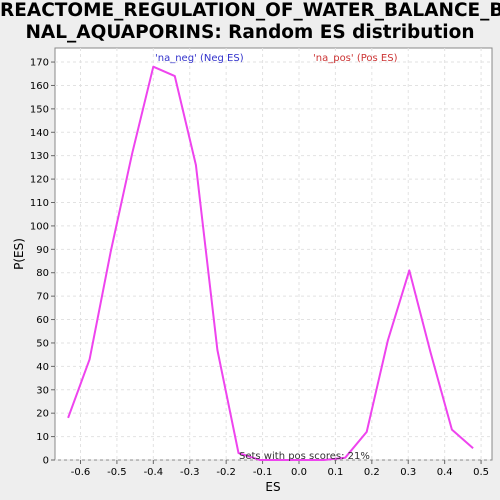 The image size is (500, 500). What do you see at coordinates (39, 226) in the screenshot?
I see `y-tick-label: 100` at bounding box center [39, 226].